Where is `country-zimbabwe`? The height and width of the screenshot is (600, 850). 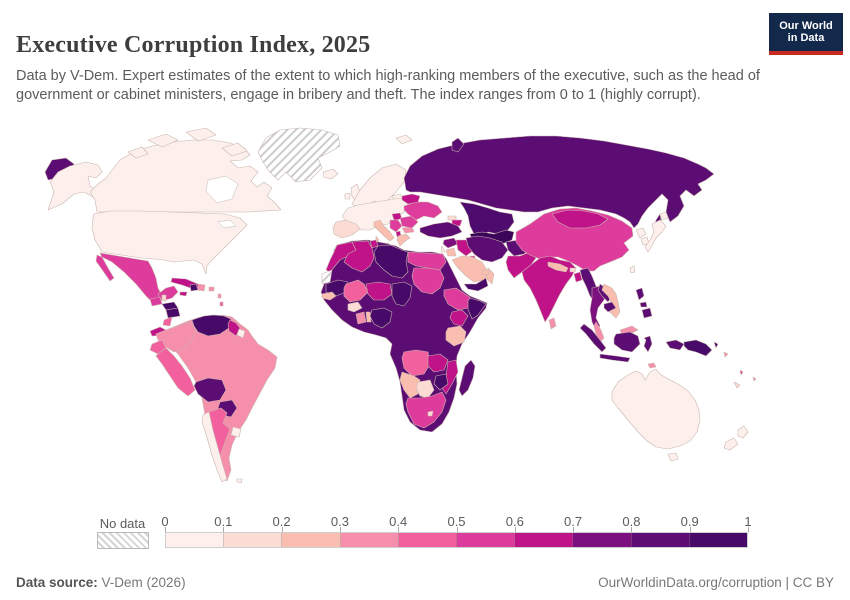
country-zimbabwe is located at coordinates (441, 382).